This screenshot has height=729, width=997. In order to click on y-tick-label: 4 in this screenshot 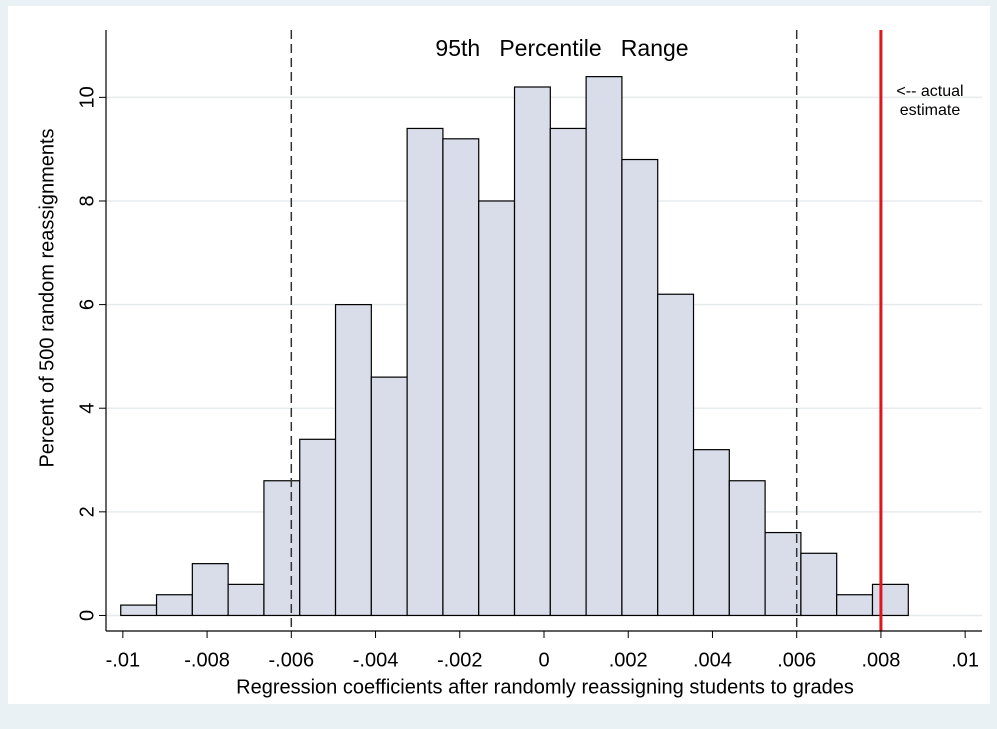, I will do `click(87, 408)`.